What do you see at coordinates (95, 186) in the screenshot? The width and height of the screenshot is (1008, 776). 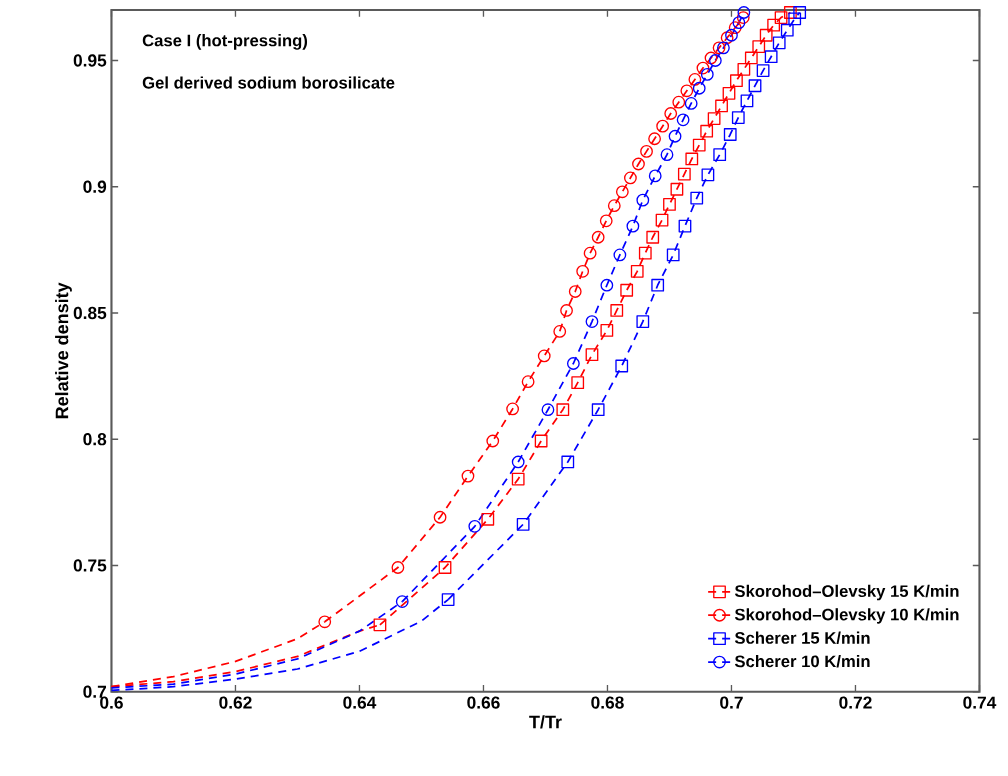 I see `y-tick-label: 0.9` at bounding box center [95, 186].